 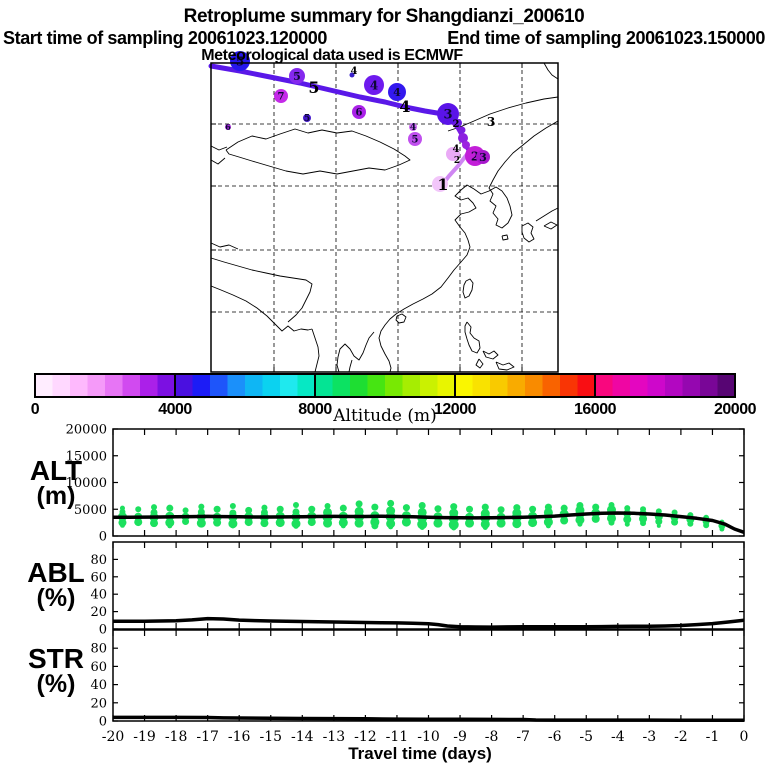 I want to click on x-tick-label: -11, so click(x=397, y=737).